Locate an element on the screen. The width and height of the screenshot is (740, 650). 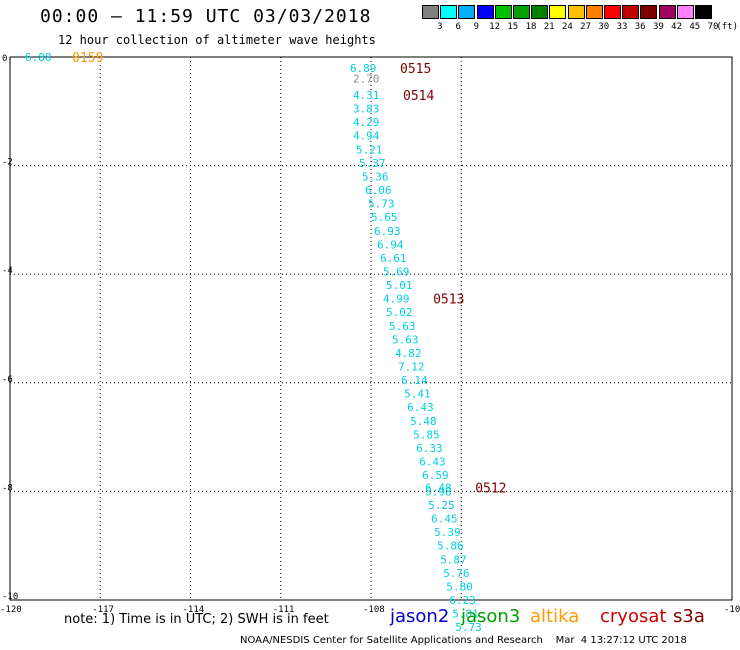
wave-height-label: 2.70 is located at coordinates (366, 79).